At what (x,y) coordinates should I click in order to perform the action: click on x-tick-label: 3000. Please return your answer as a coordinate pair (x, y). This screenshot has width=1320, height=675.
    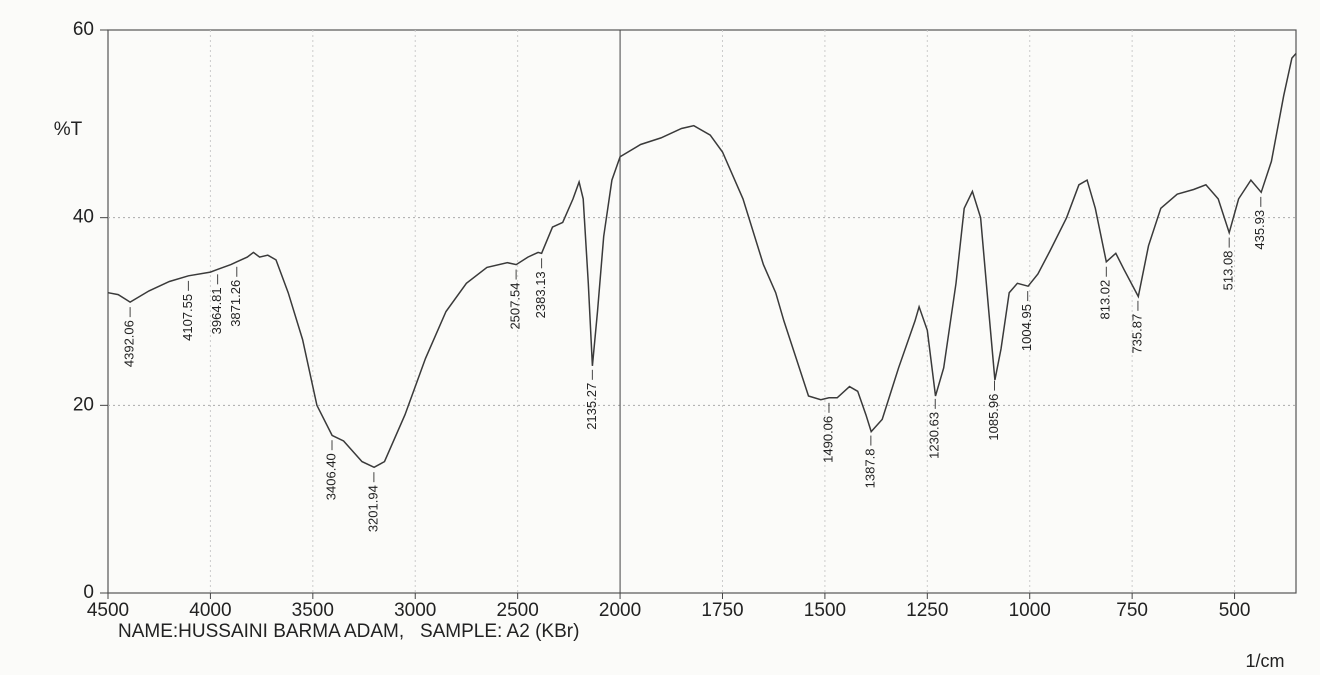
    Looking at the image, I should click on (415, 610).